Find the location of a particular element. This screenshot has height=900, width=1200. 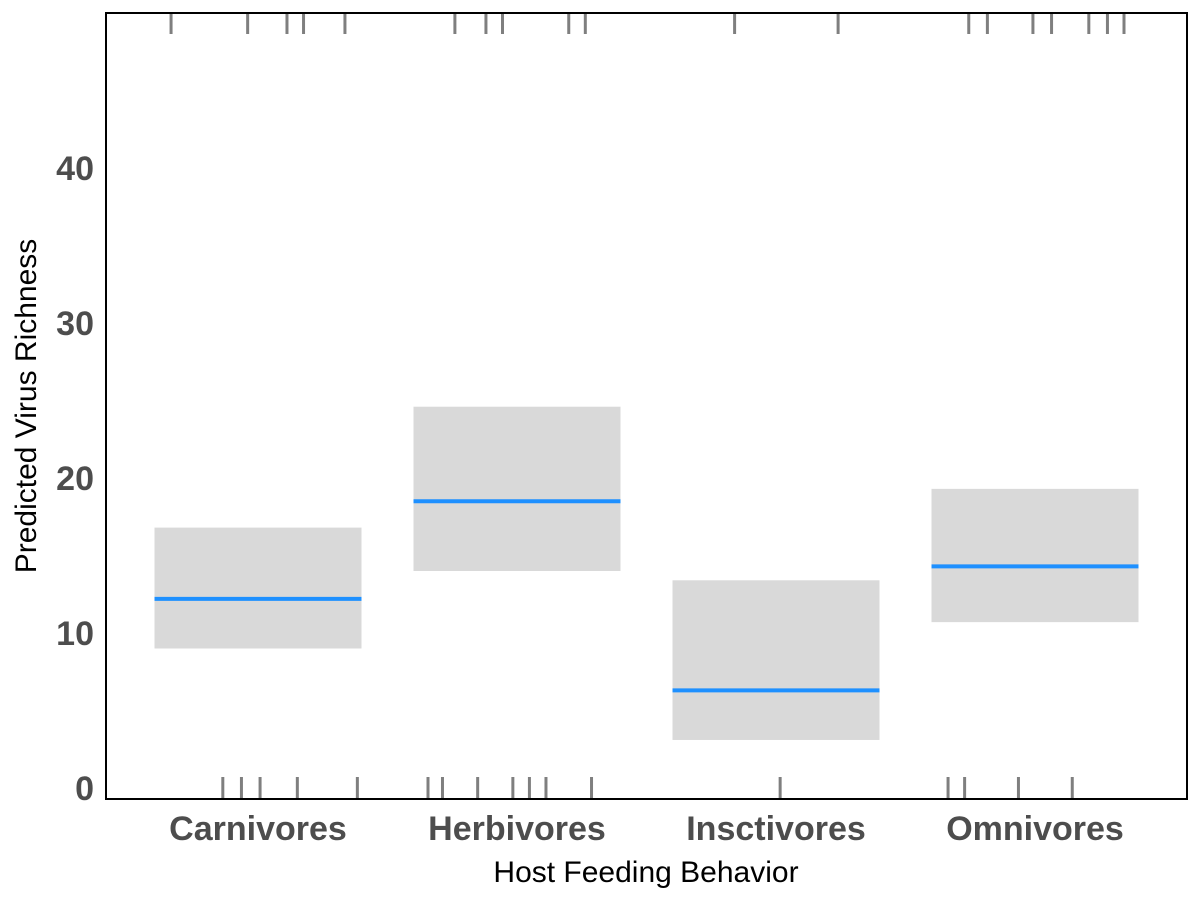

y-axis-title: Predicted Virus Richness is located at coordinates (26, 406).